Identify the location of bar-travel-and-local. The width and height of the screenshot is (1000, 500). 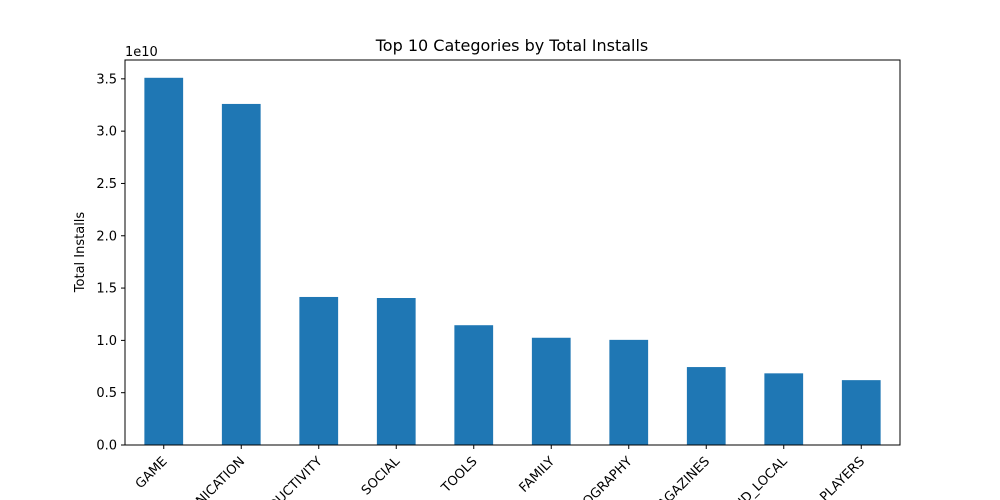
(784, 409).